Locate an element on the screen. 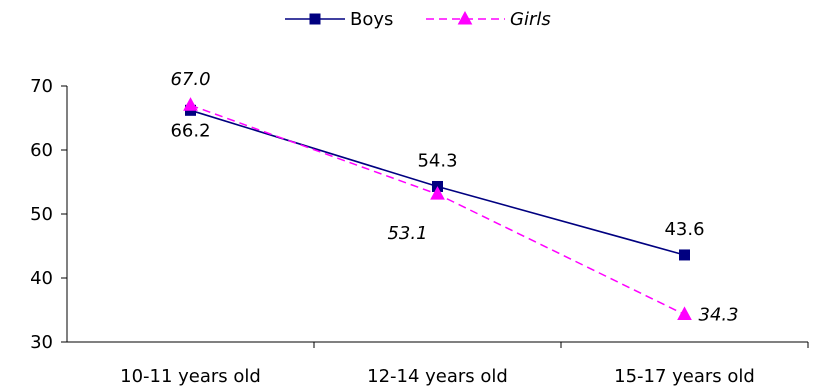 This screenshot has height=387, width=825. legend: Boys Girls is located at coordinates (418, 19).